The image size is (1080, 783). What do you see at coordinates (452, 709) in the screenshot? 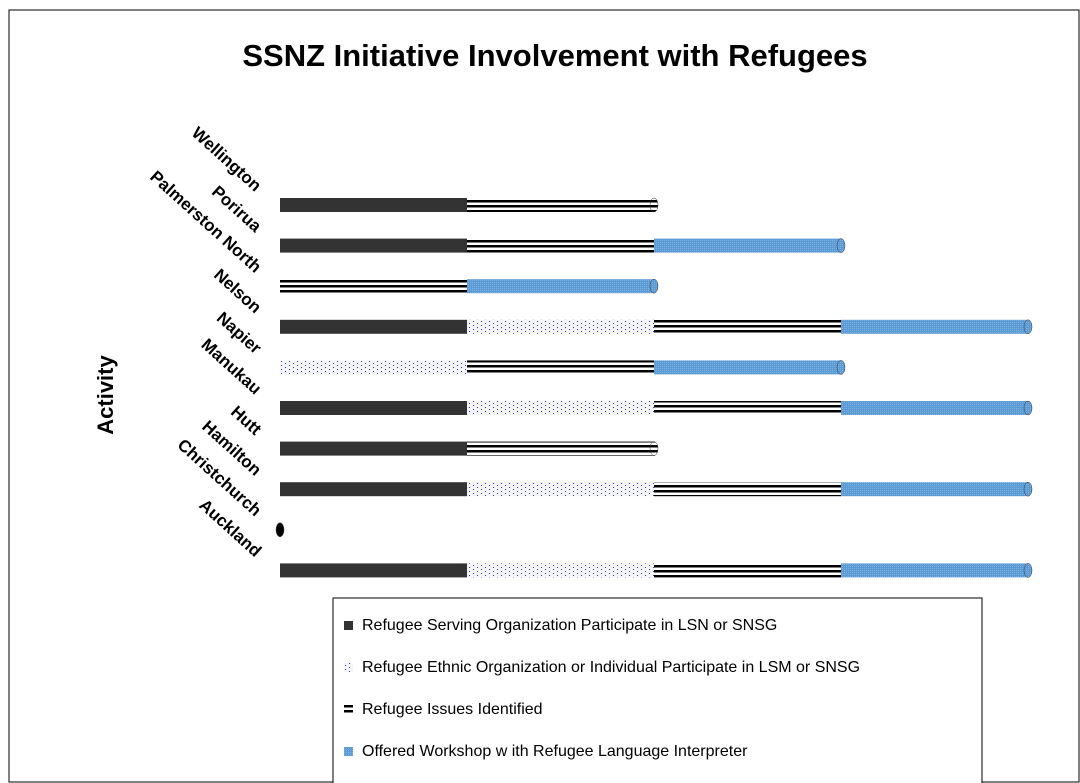
I see `legend-label: Refugee Issues Identified` at bounding box center [452, 709].